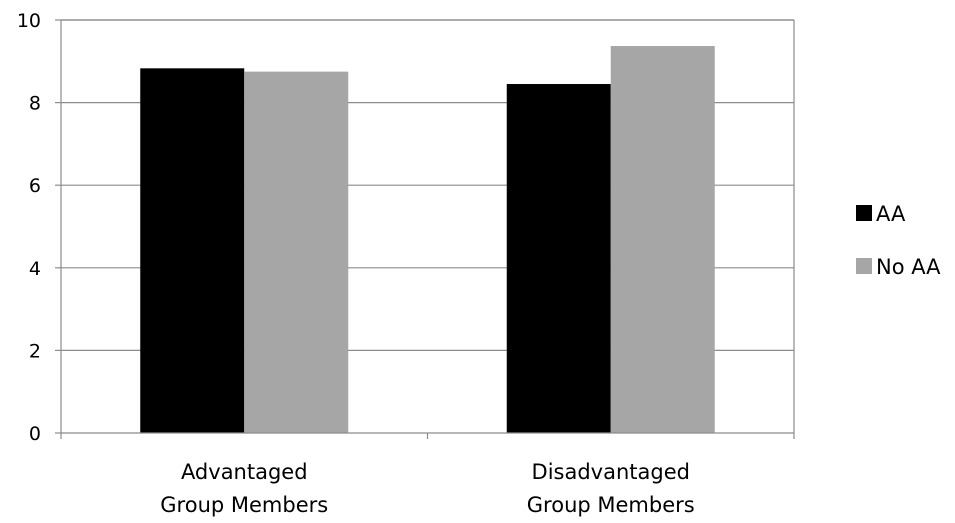 The height and width of the screenshot is (523, 955). What do you see at coordinates (864, 266) in the screenshot?
I see `legend-swatch-no-aa` at bounding box center [864, 266].